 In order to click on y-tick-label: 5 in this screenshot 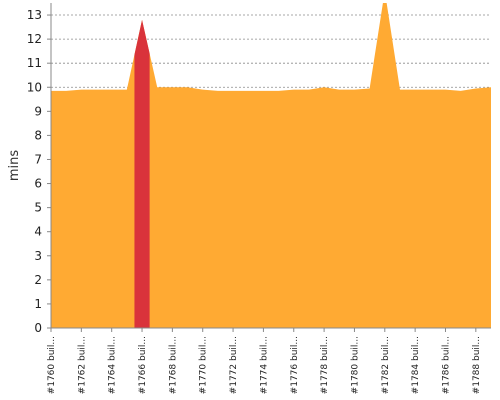, I will do `click(38, 208)`.